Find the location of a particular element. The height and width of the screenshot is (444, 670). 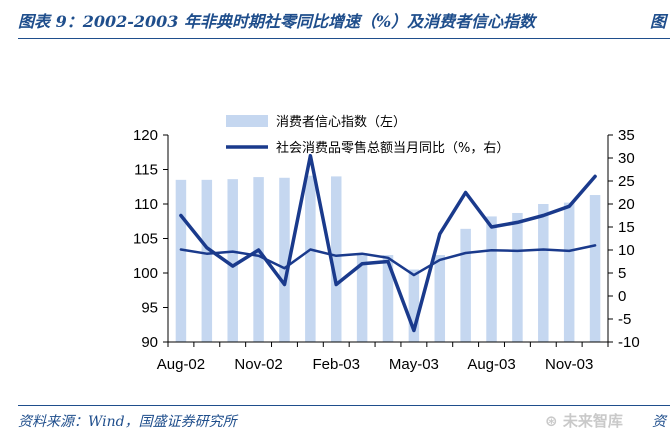

watermark-text: 未来智库 is located at coordinates (592, 421).